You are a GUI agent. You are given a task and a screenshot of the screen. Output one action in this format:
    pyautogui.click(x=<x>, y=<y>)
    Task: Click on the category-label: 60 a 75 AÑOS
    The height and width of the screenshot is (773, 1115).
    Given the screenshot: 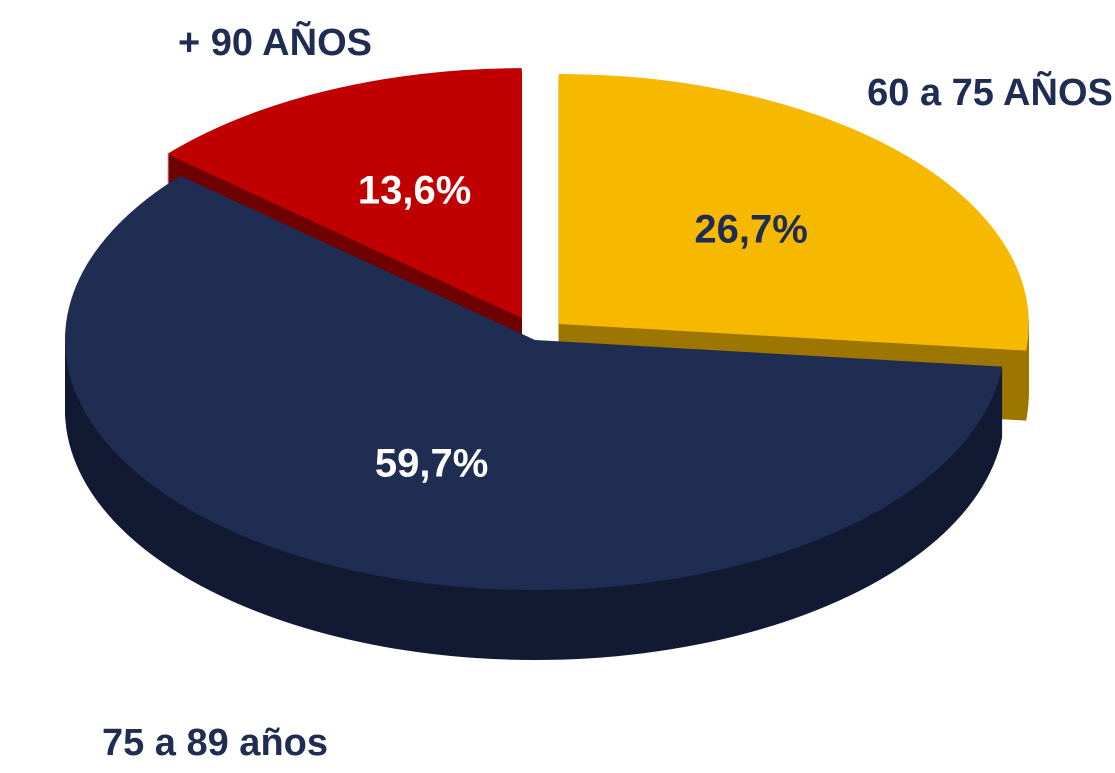 What is the action you would take?
    pyautogui.click(x=990, y=92)
    